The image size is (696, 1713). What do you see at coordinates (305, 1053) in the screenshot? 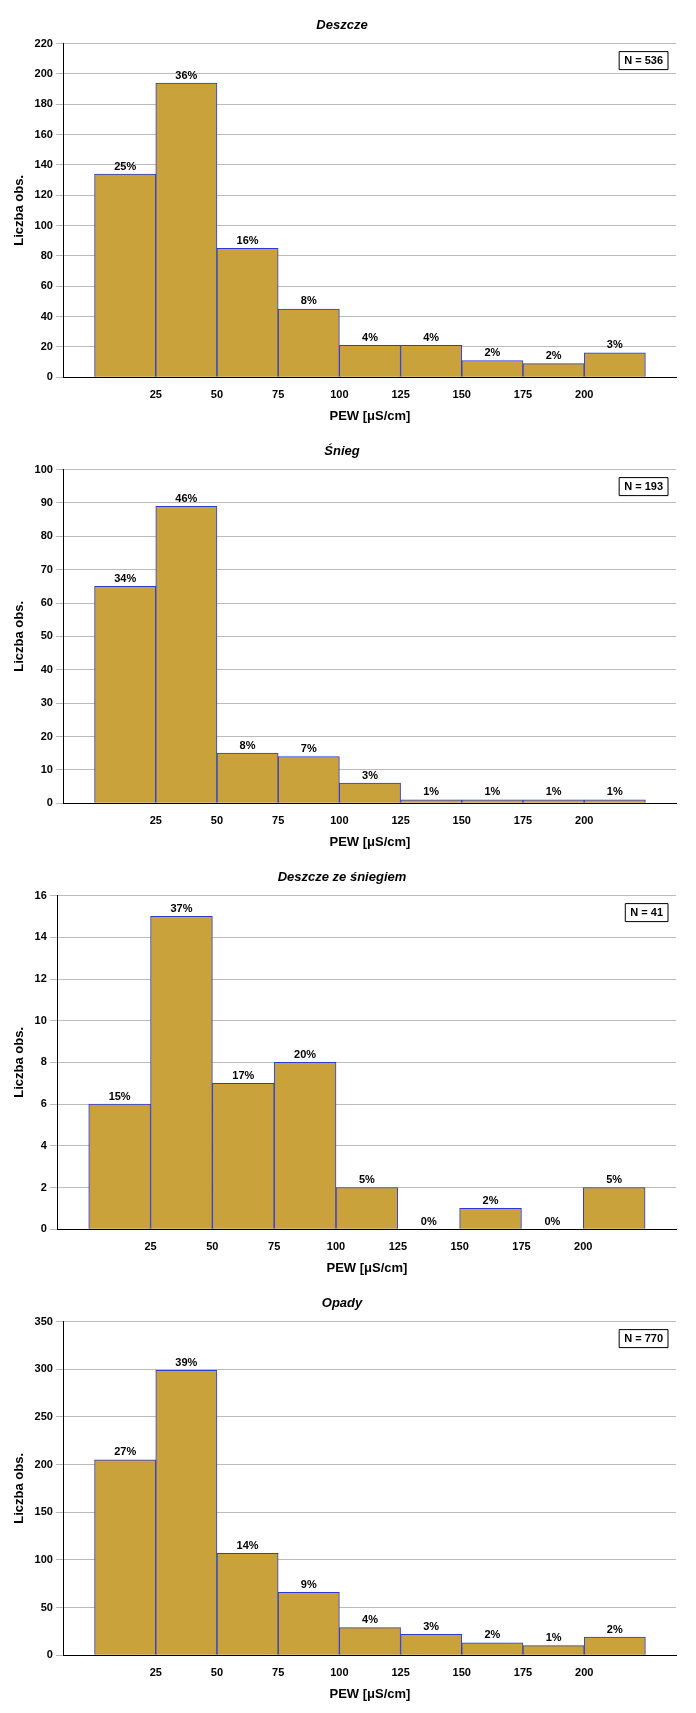
I see `annotation: 20%` at bounding box center [305, 1053].